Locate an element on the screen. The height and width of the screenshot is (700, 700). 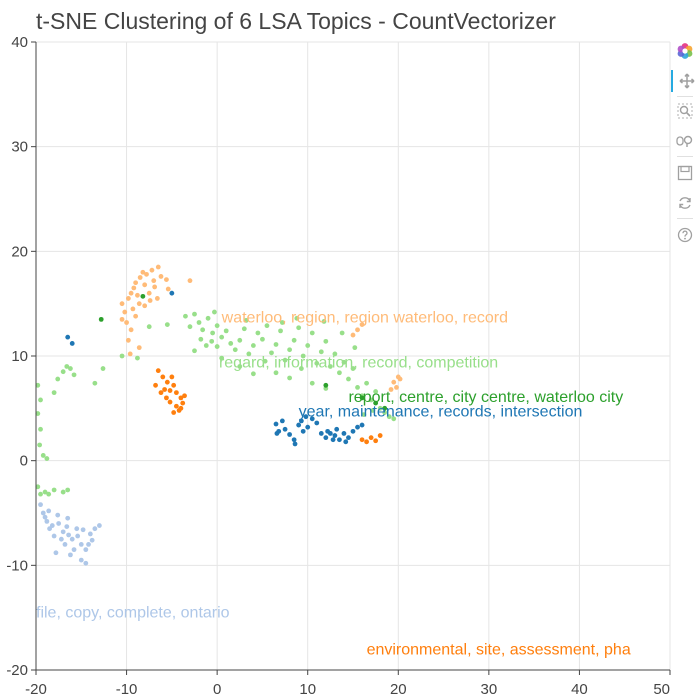
reset-icon is located at coordinates (685, 203).